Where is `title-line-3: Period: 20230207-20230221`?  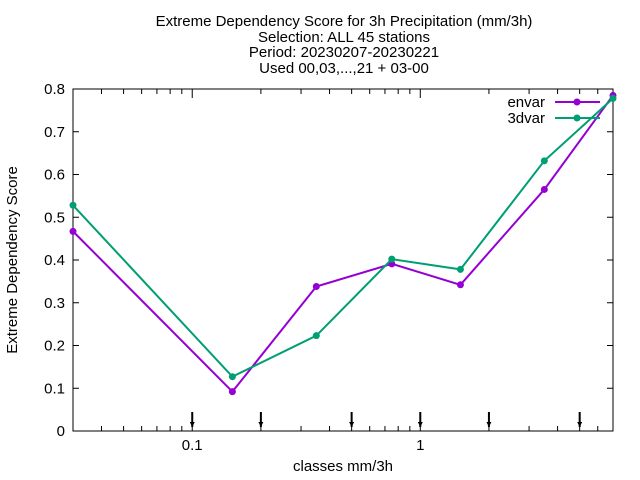 title-line-3: Period: 20230207-20230221 is located at coordinates (344, 52).